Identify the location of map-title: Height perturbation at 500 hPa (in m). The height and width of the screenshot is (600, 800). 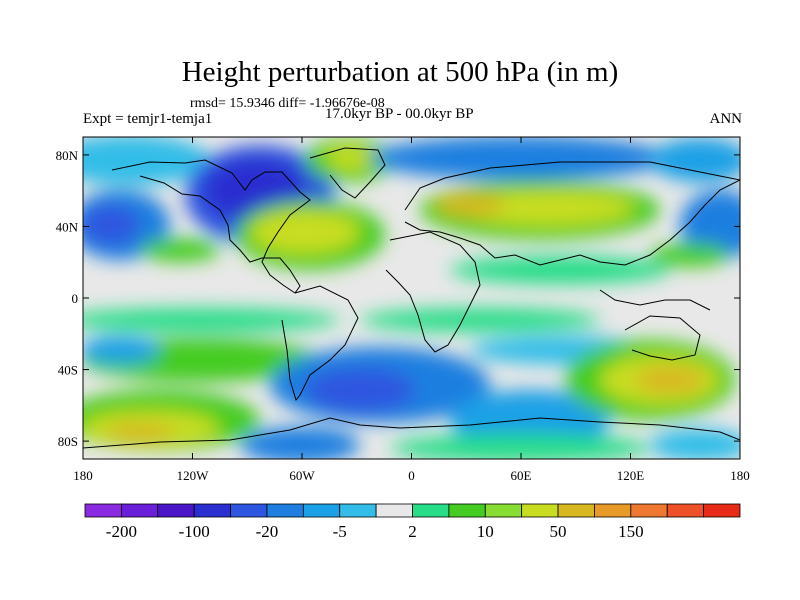
(400, 72).